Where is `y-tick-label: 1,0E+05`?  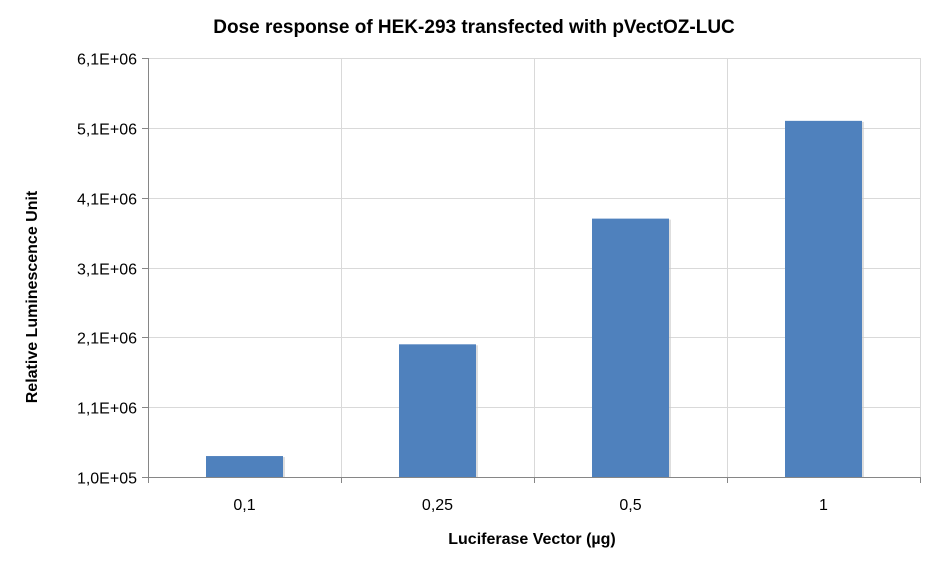 y-tick-label: 1,0E+05 is located at coordinates (107, 479).